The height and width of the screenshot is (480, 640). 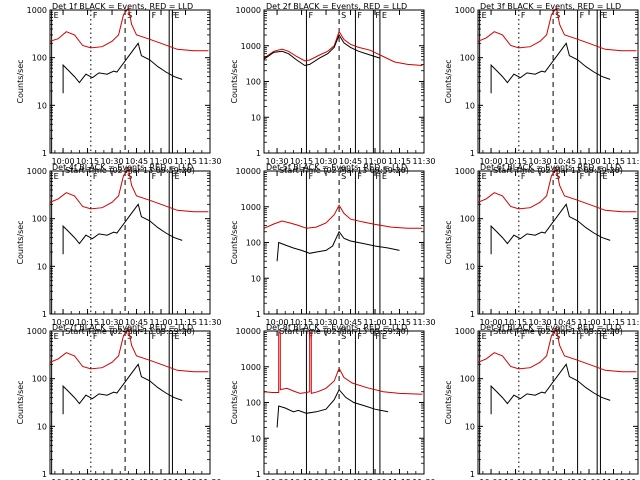 I want to click on panel-title: Det 1f BLACK = Events, RED = LLD, so click(x=122, y=6).